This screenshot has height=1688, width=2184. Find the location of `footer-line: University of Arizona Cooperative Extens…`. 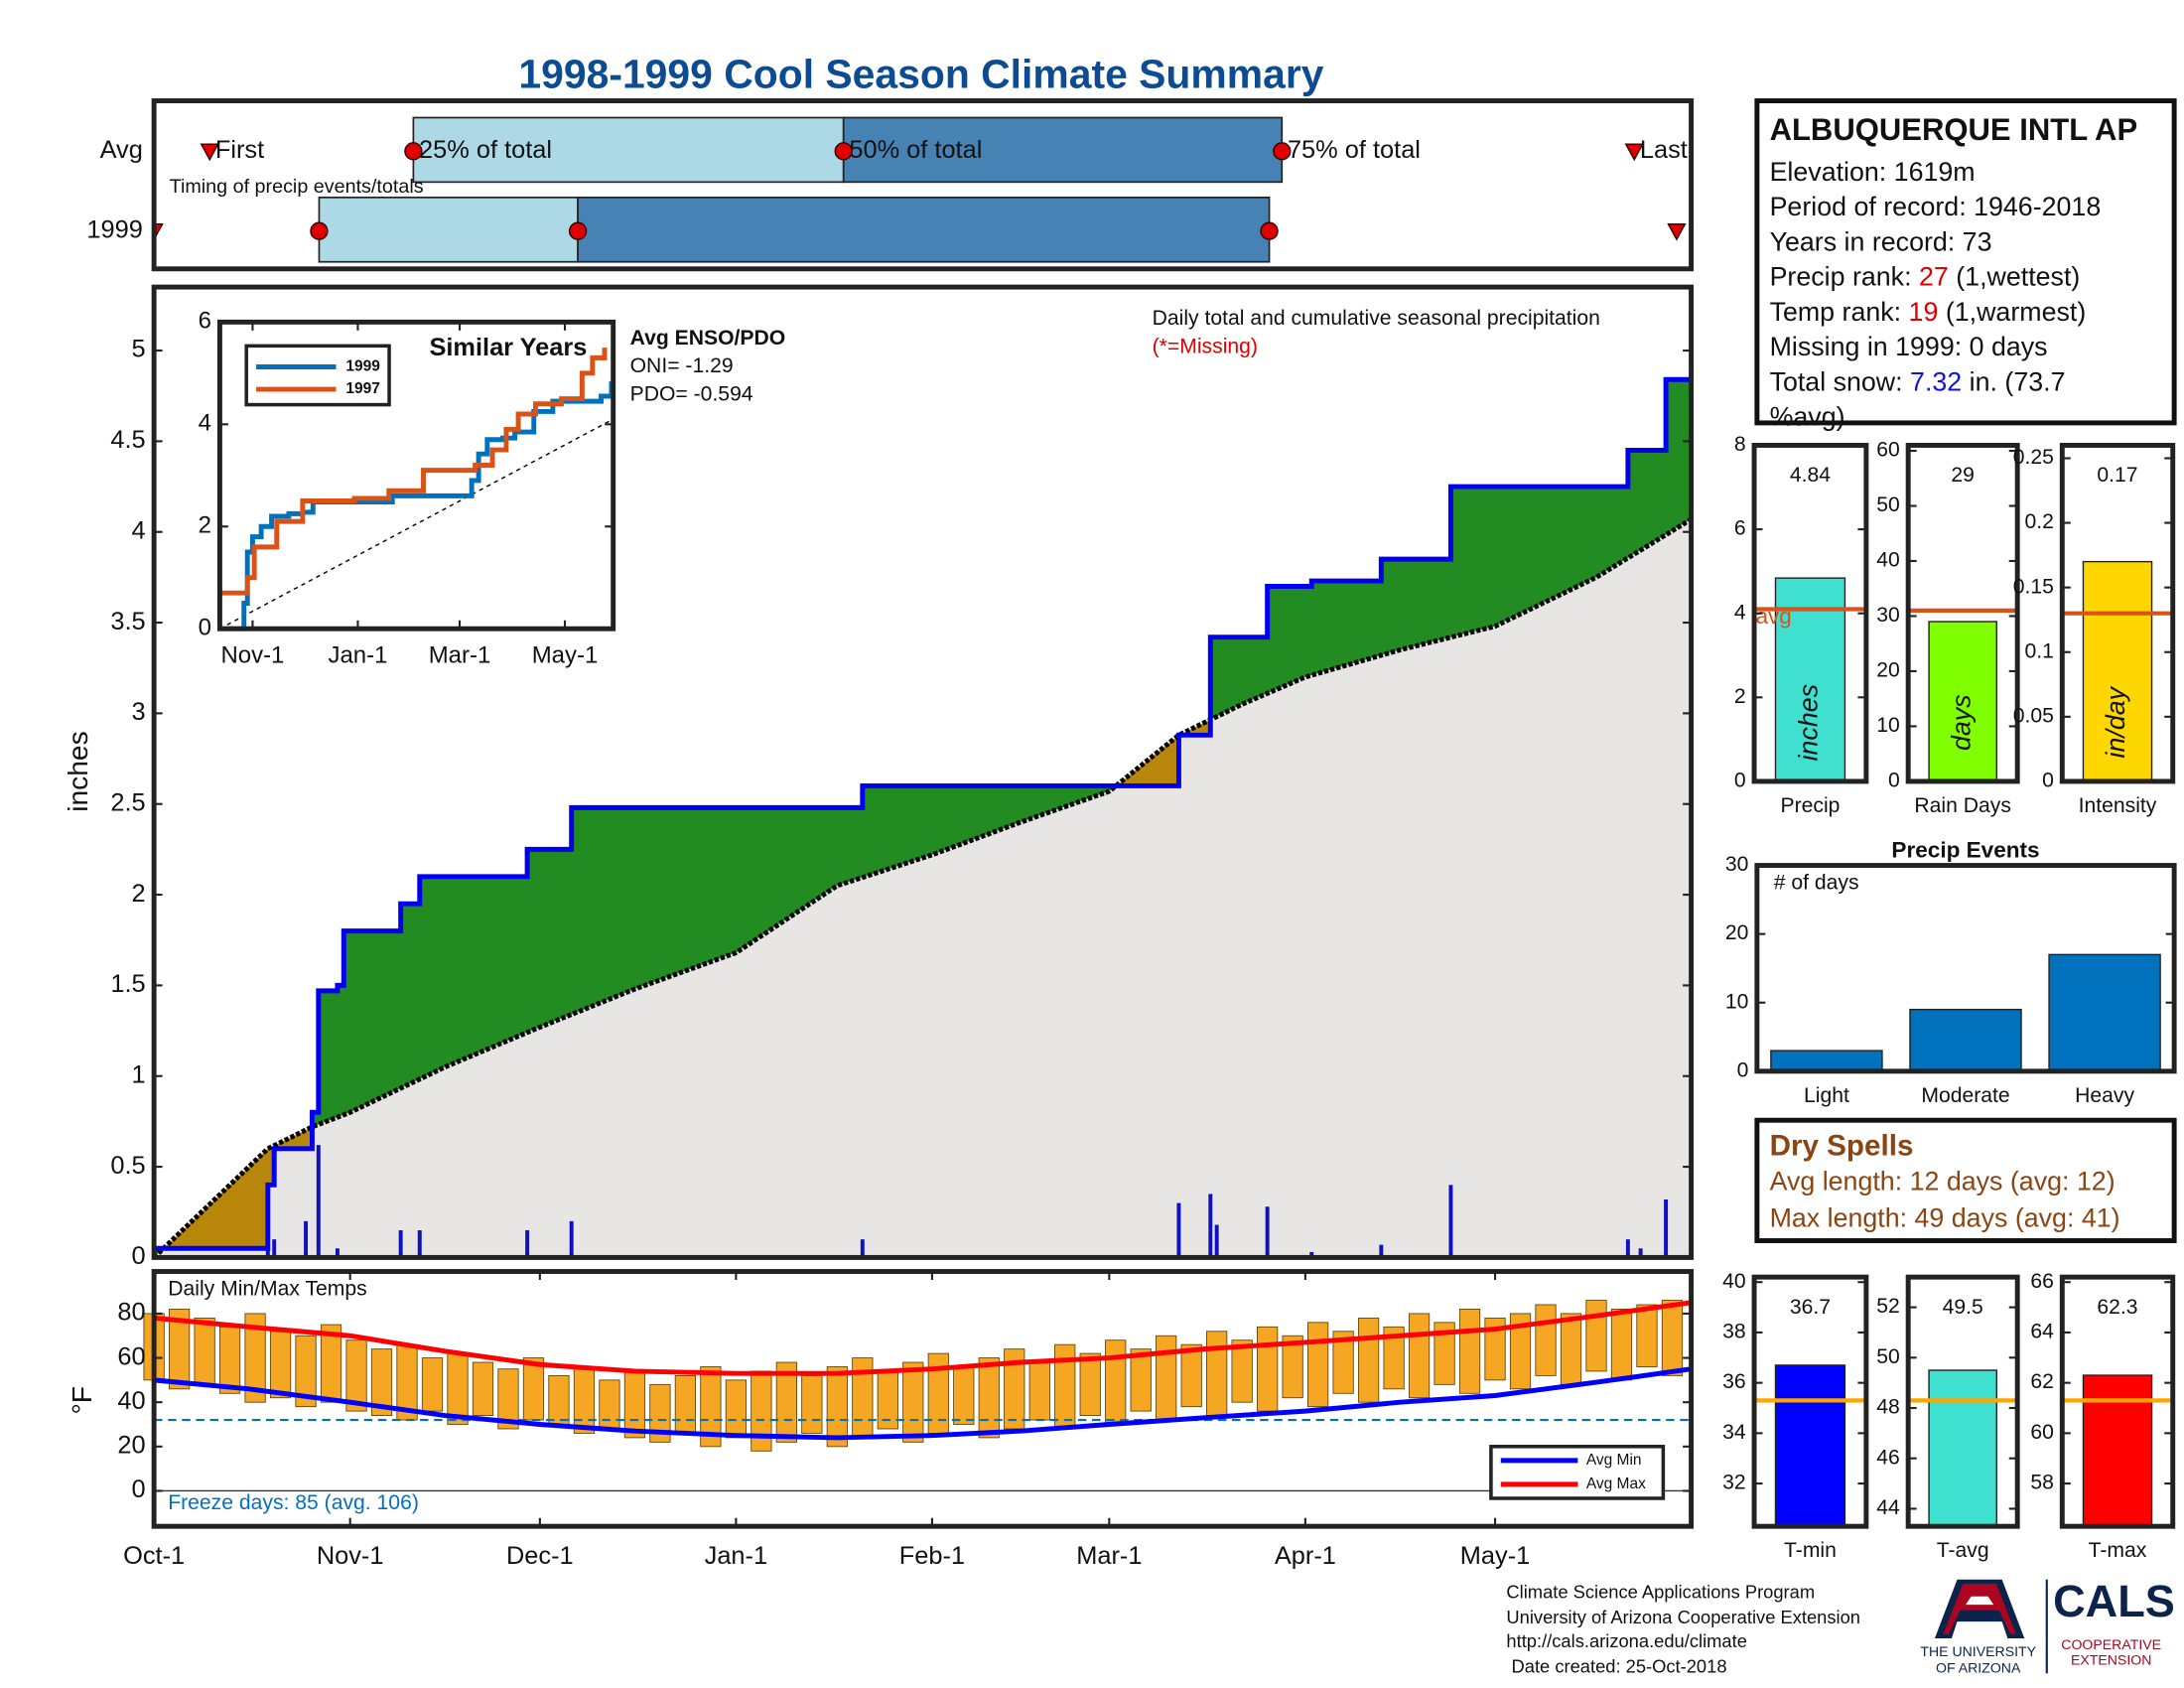

footer-line: University of Arizona Cooperative Extens… is located at coordinates (1683, 1617).